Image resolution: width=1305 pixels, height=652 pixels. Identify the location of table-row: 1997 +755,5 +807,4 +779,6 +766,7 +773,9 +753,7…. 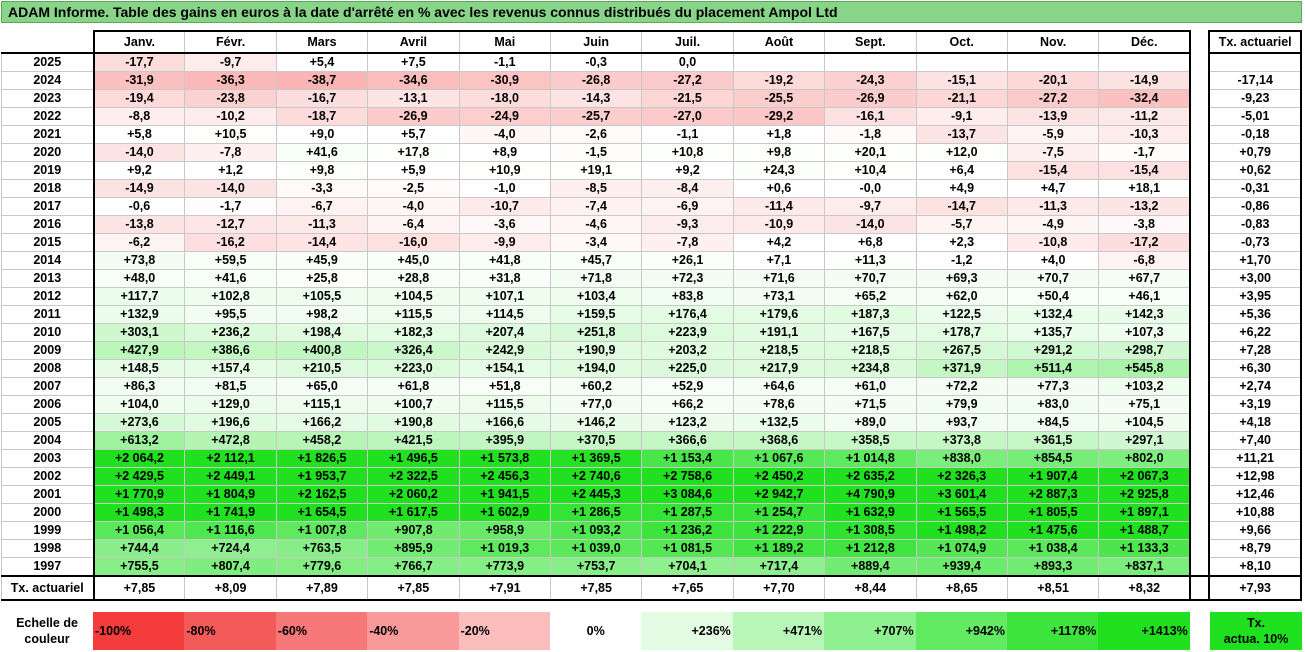
(652, 567).